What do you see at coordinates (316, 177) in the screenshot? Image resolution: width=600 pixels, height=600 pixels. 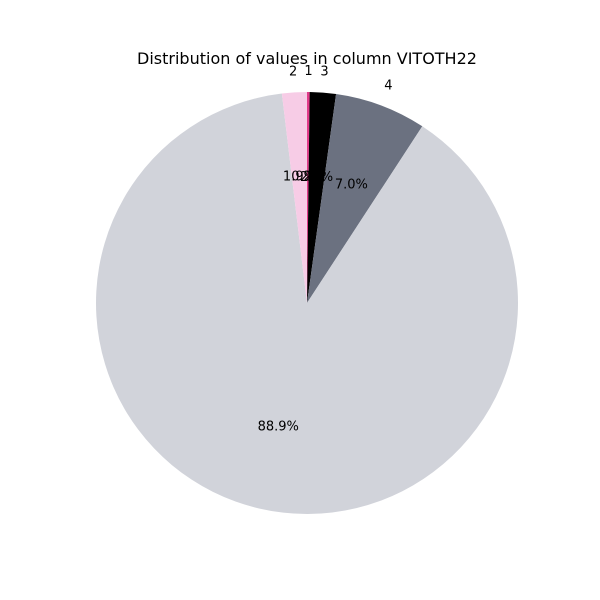 I see `slice-percent-3: 2.0%` at bounding box center [316, 177].